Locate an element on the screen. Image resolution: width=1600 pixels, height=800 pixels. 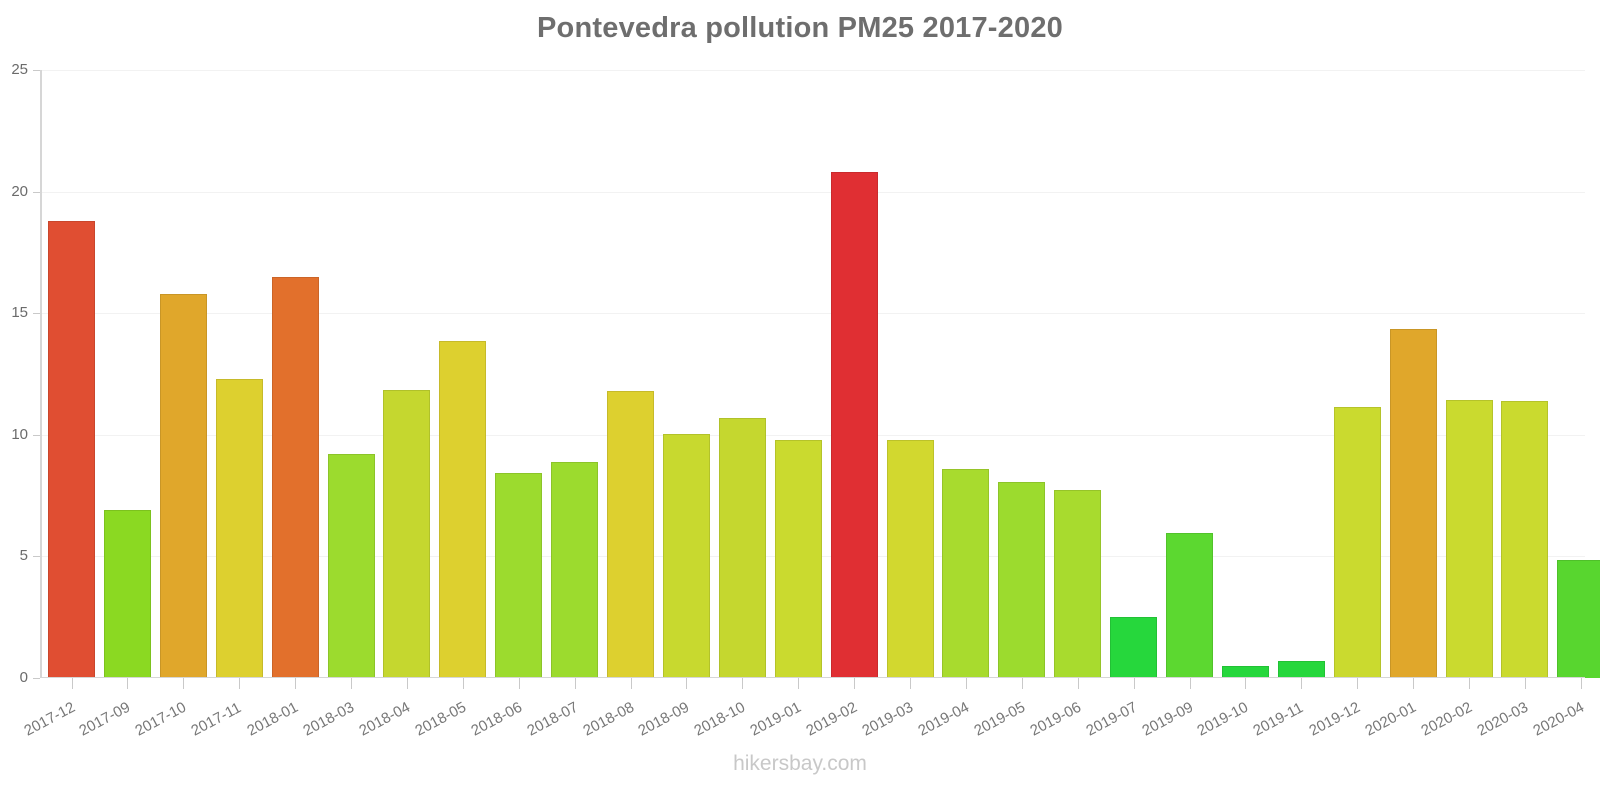
x-tick-label: 2019-10 is located at coordinates (1223, 719).